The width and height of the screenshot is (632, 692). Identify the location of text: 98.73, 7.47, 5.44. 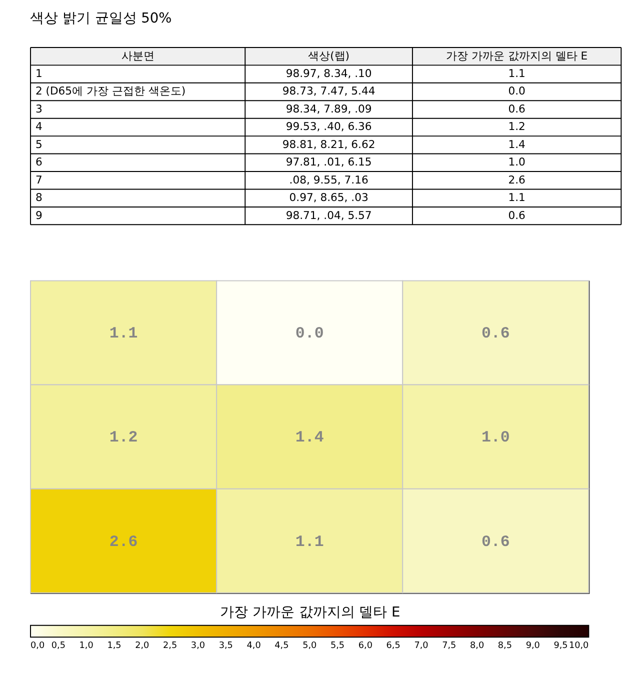
(329, 91).